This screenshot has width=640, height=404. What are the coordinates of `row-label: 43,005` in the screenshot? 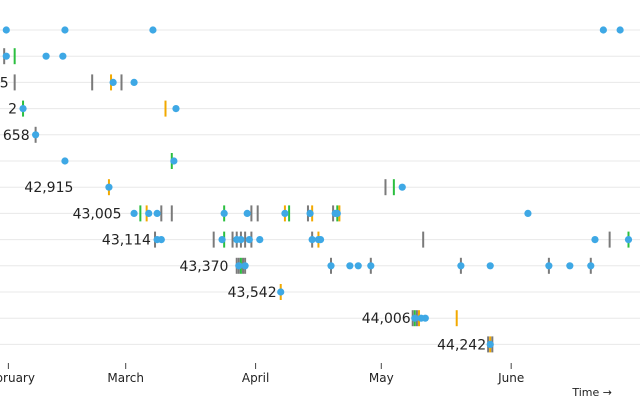 It's located at (97, 214).